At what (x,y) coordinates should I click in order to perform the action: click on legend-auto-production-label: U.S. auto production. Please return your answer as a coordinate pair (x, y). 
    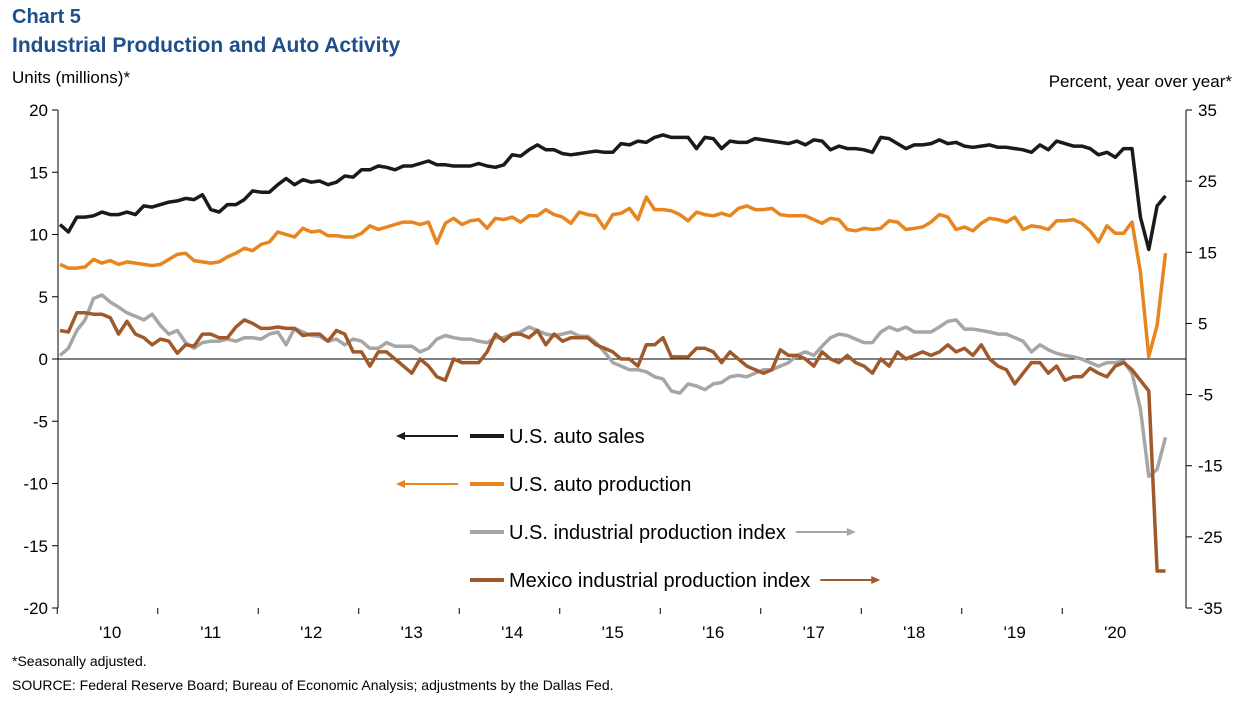
    Looking at the image, I should click on (600, 485).